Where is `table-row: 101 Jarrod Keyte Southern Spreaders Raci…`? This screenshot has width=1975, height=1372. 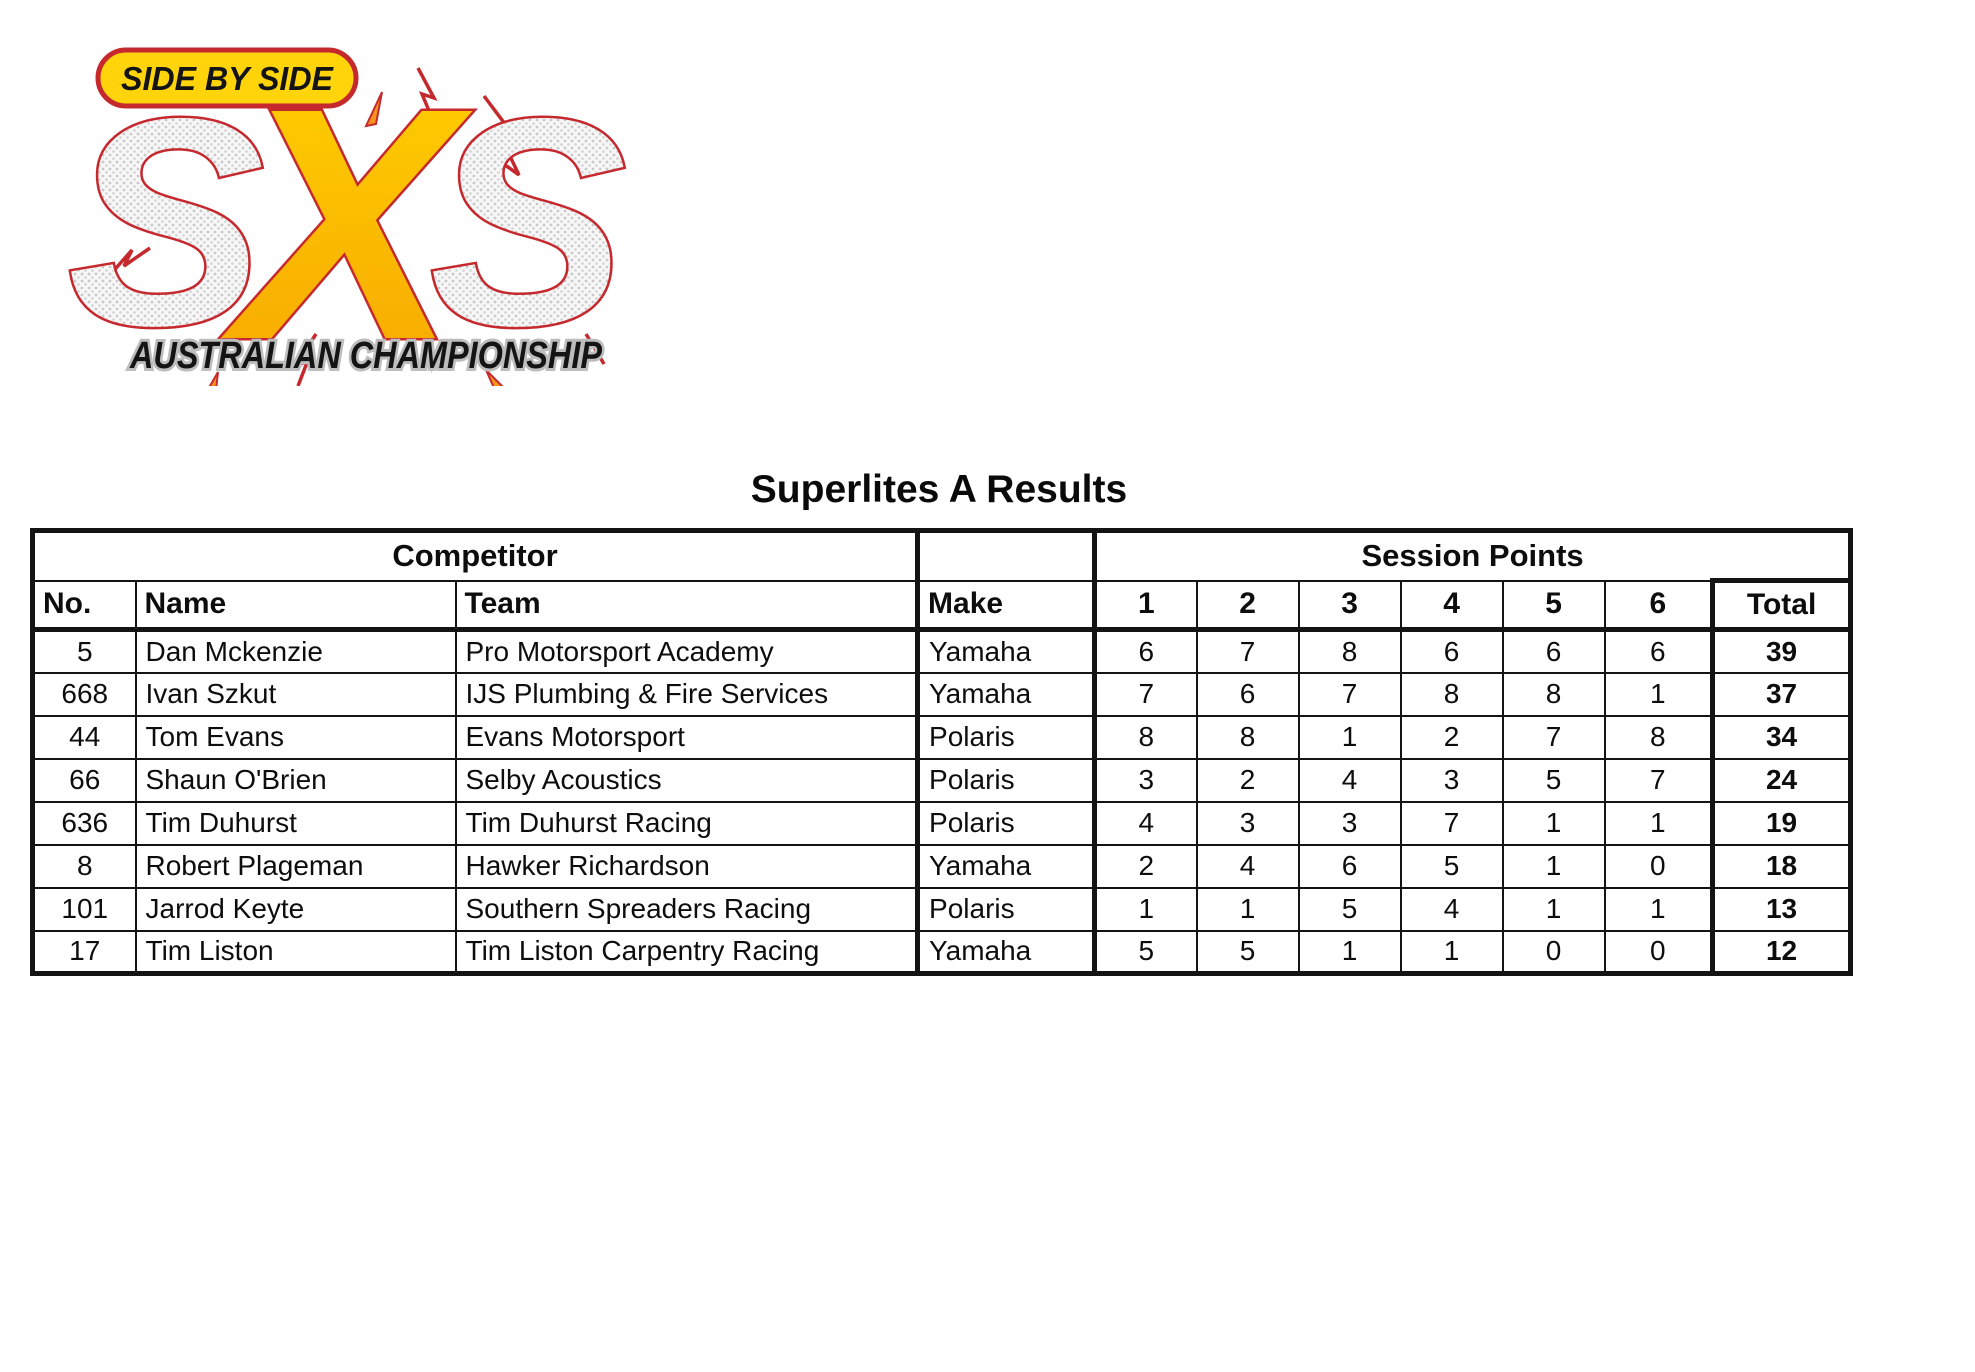 table-row: 101 Jarrod Keyte Southern Spreaders Raci… is located at coordinates (941, 909).